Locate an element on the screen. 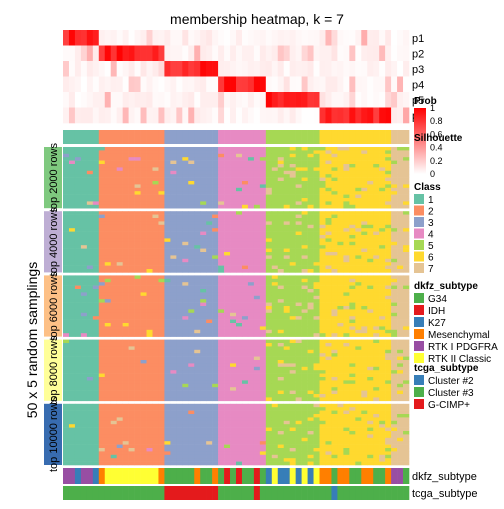 This screenshot has width=504, height=509. class-bar-cell is located at coordinates (310, 137).